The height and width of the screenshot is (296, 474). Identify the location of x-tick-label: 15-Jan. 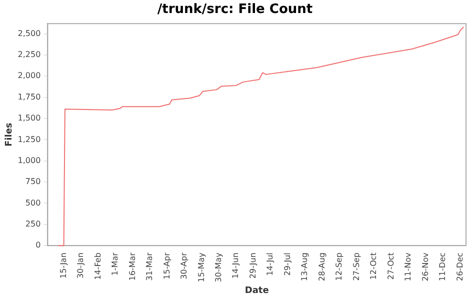
(63, 265).